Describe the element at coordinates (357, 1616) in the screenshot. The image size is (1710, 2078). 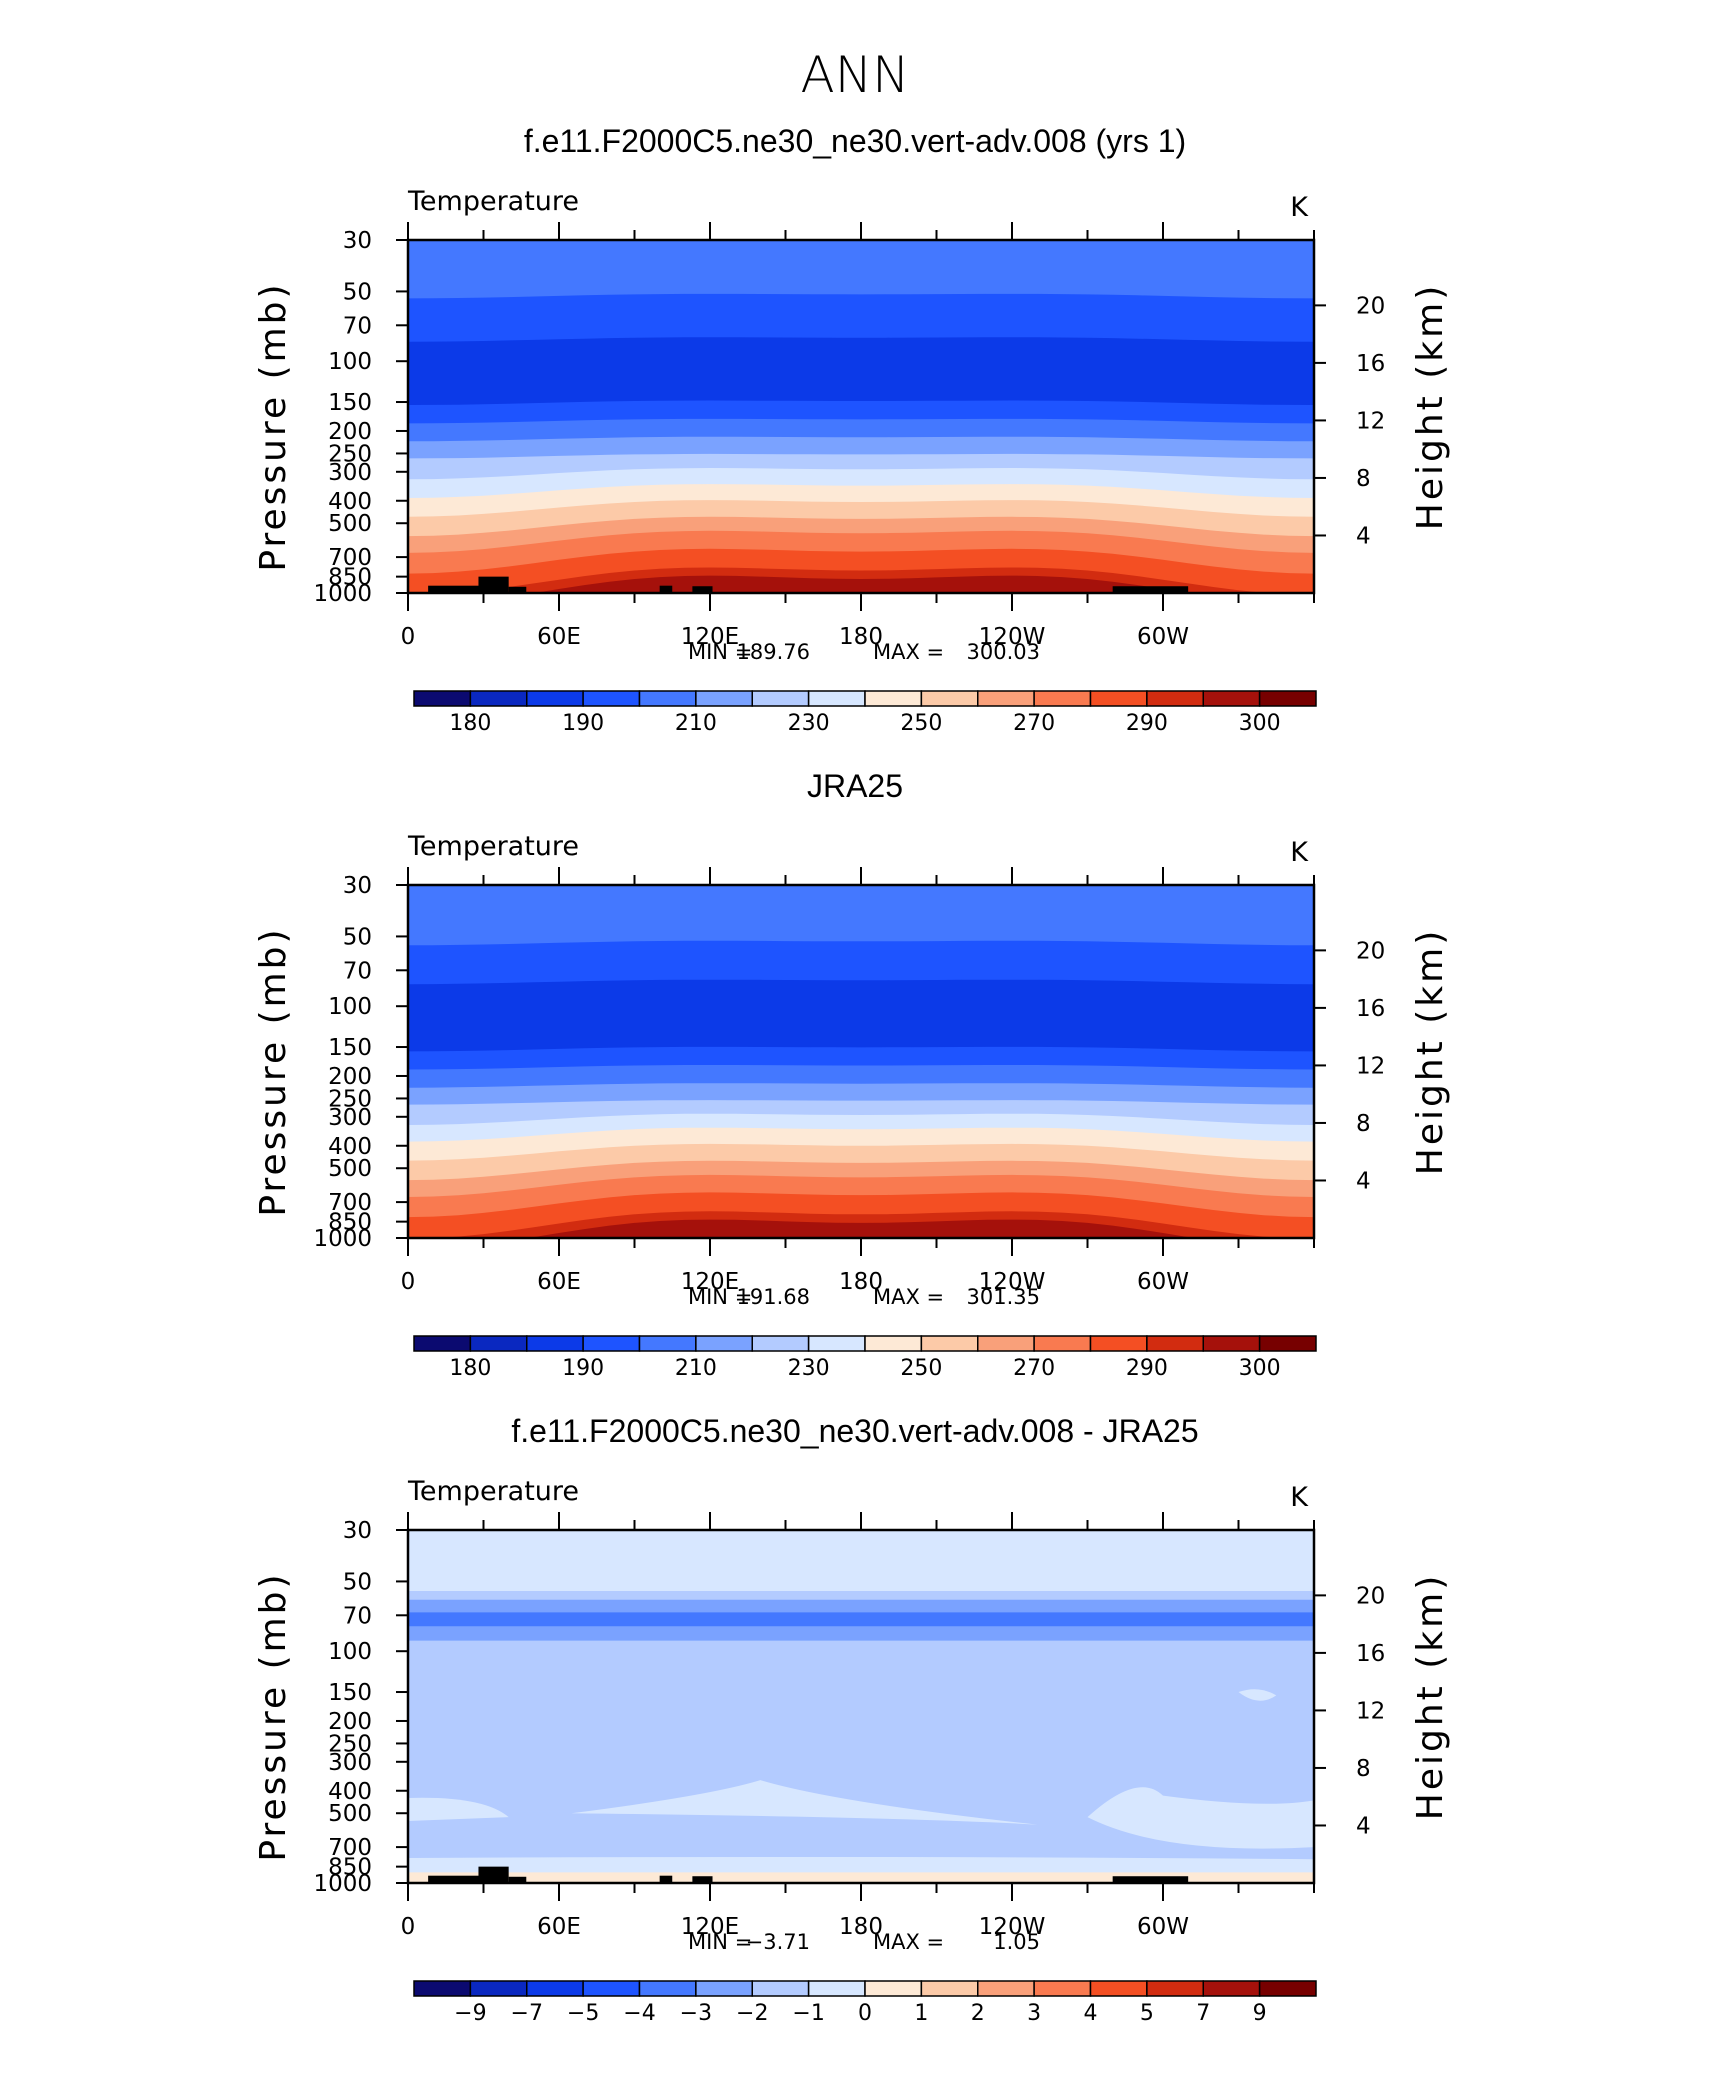
I see `y-tick-label: 70` at that location.